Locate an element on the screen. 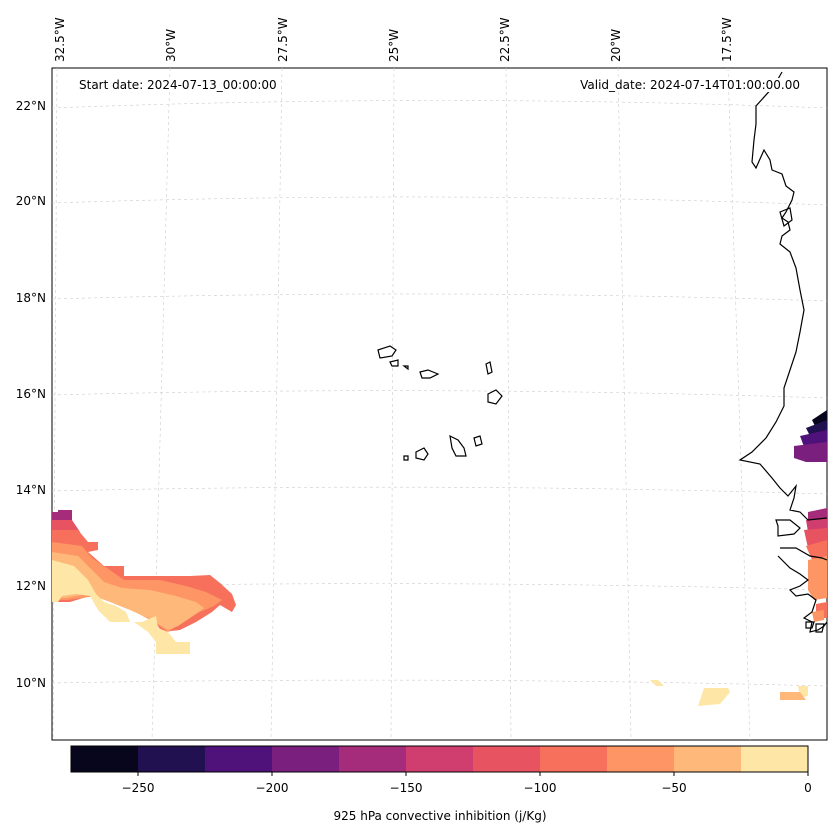 The height and width of the screenshot is (836, 837). colorbar-tick-label: −50 is located at coordinates (674, 788).